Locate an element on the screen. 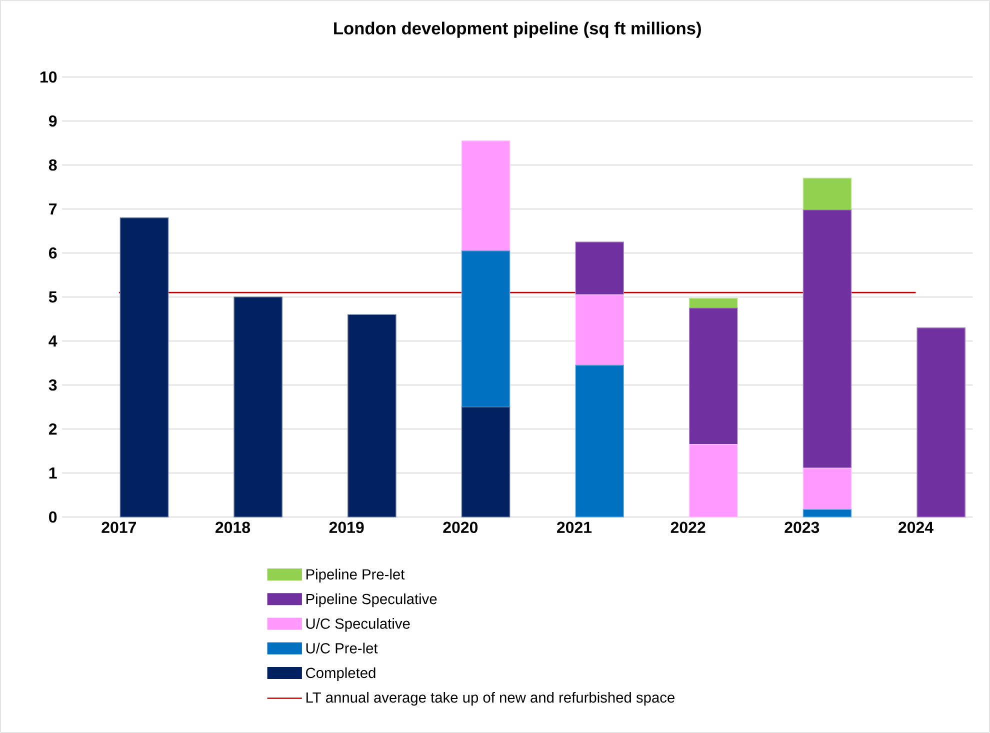 The width and height of the screenshot is (990, 733). legend-label: LT annual average take up of new and refurbished space is located at coordinates (490, 699).